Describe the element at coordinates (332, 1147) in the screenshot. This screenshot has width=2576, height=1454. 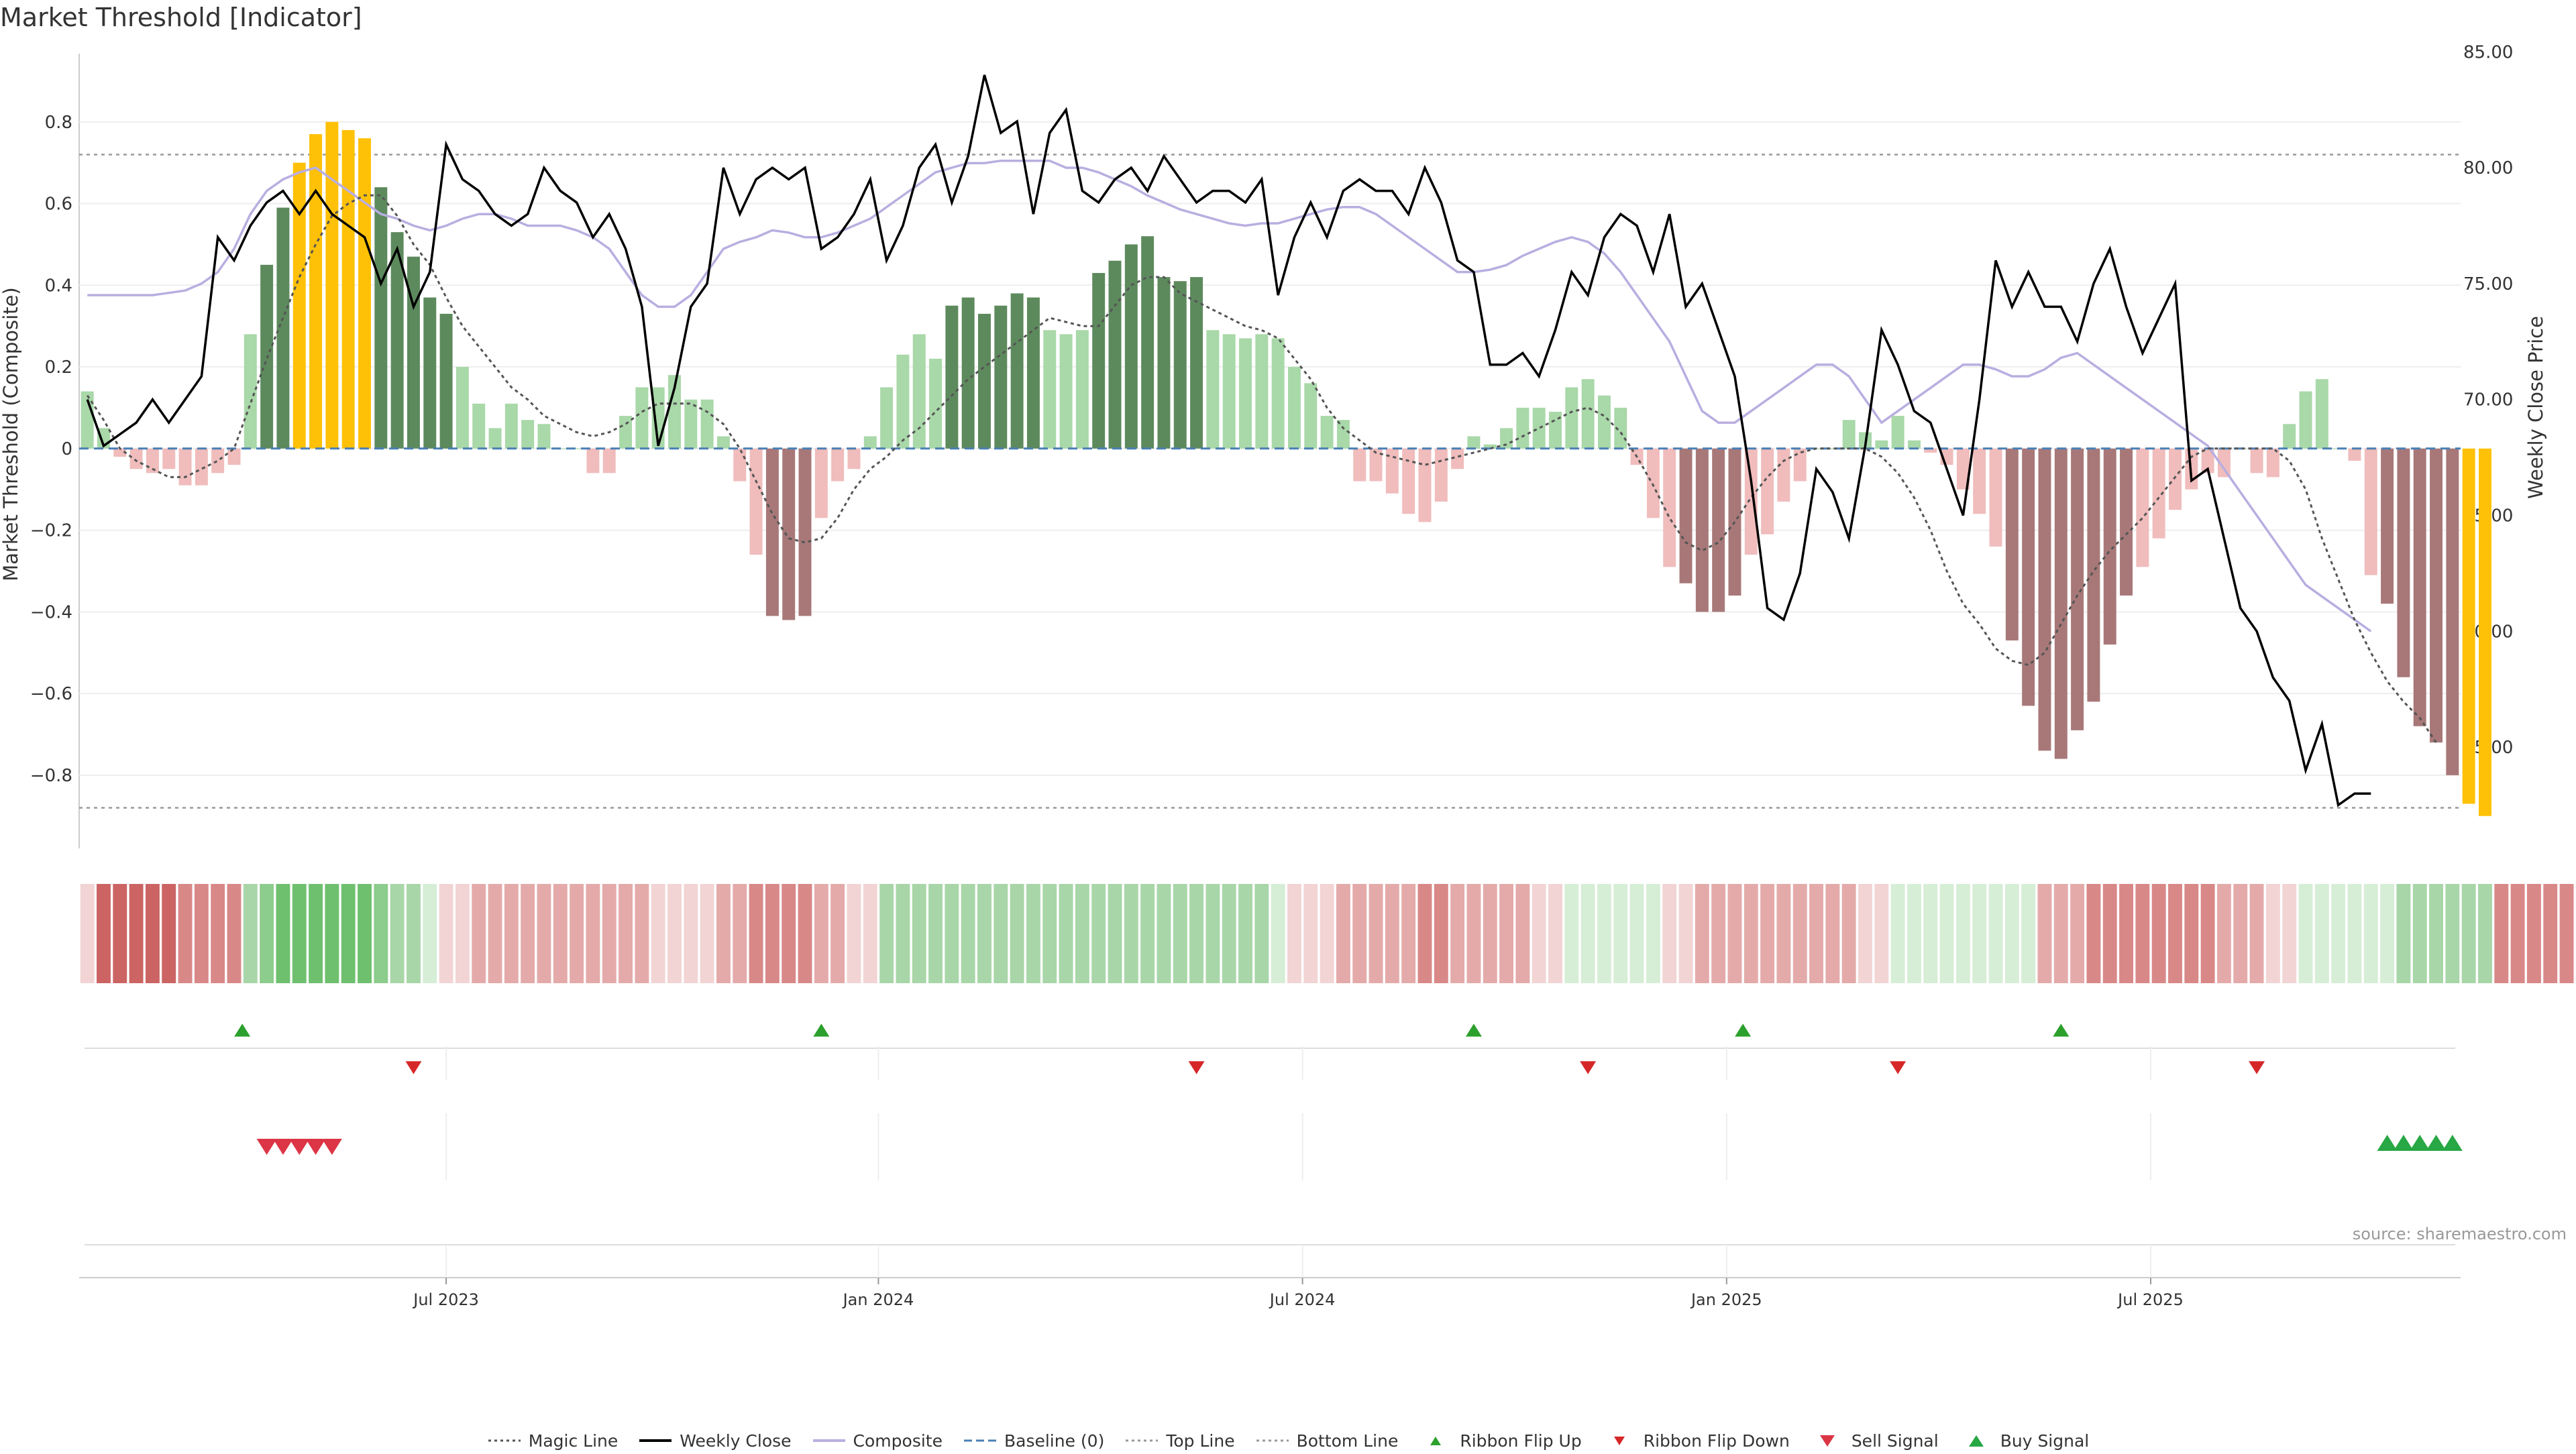
I see `sell-signal-marker` at that location.